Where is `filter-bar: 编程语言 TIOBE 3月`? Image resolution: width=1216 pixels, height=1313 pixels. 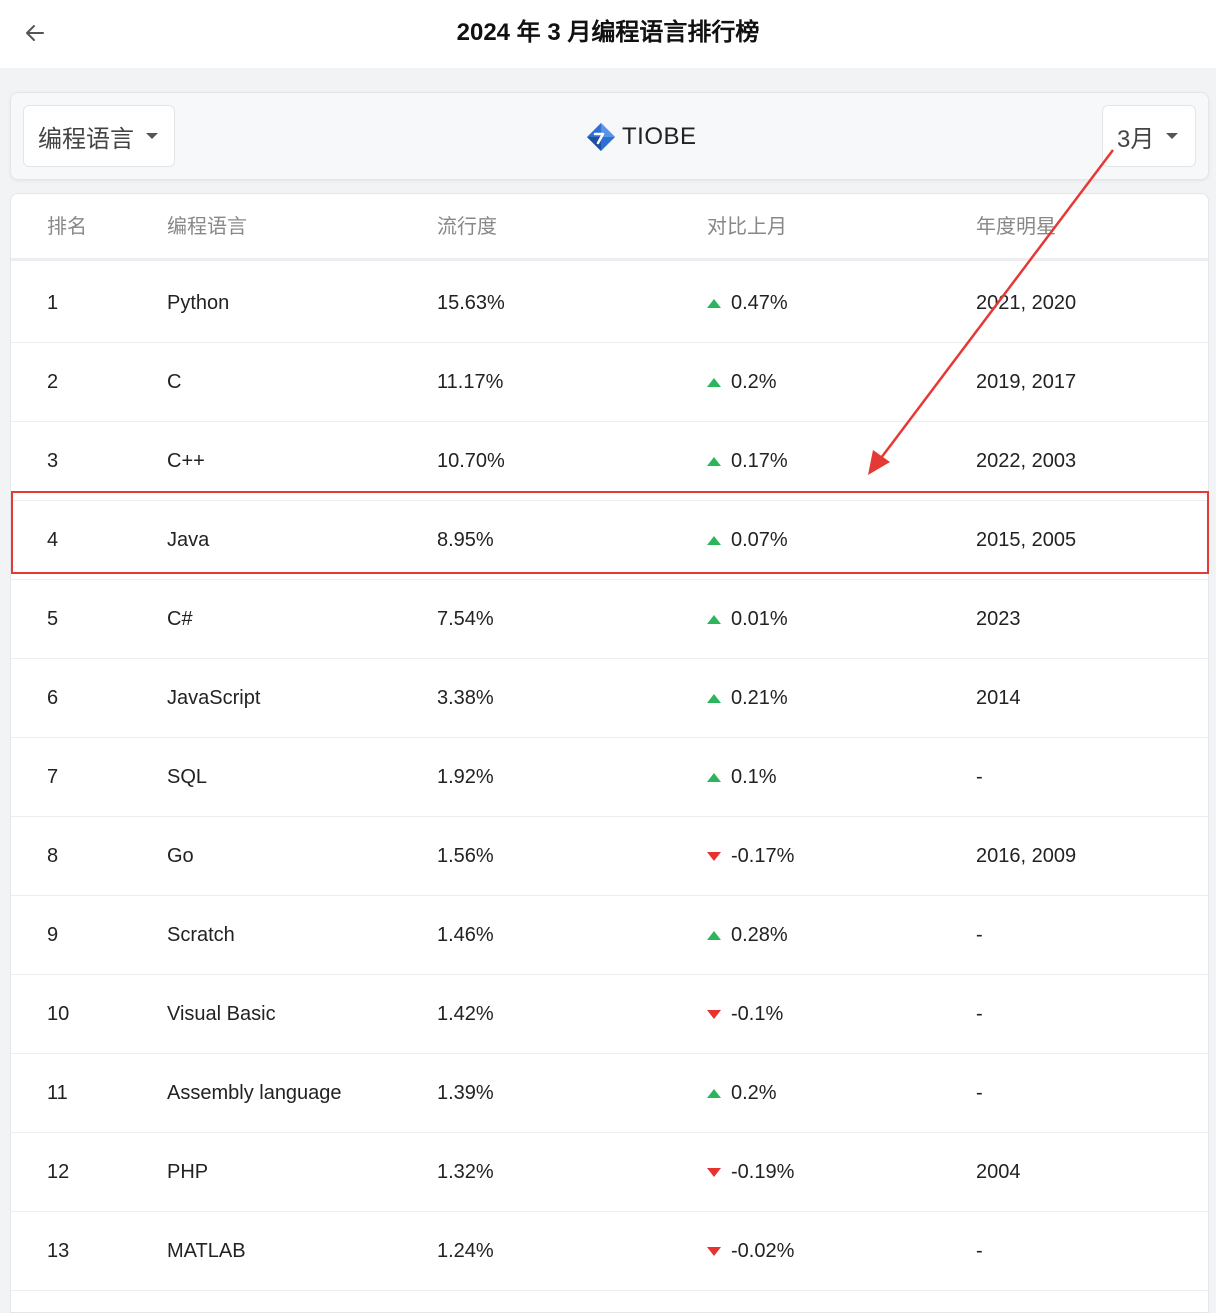
filter-bar: 编程语言 TIOBE 3月 is located at coordinates (609, 136).